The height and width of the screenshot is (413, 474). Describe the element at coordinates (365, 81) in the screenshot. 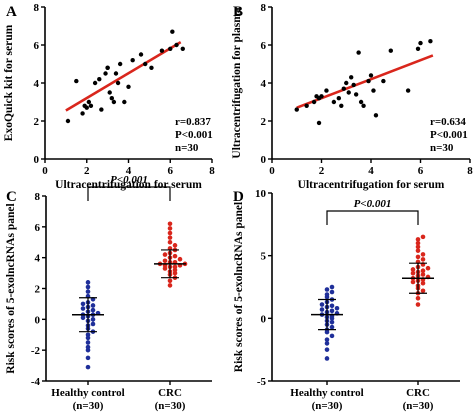

I see `regression-line` at that location.